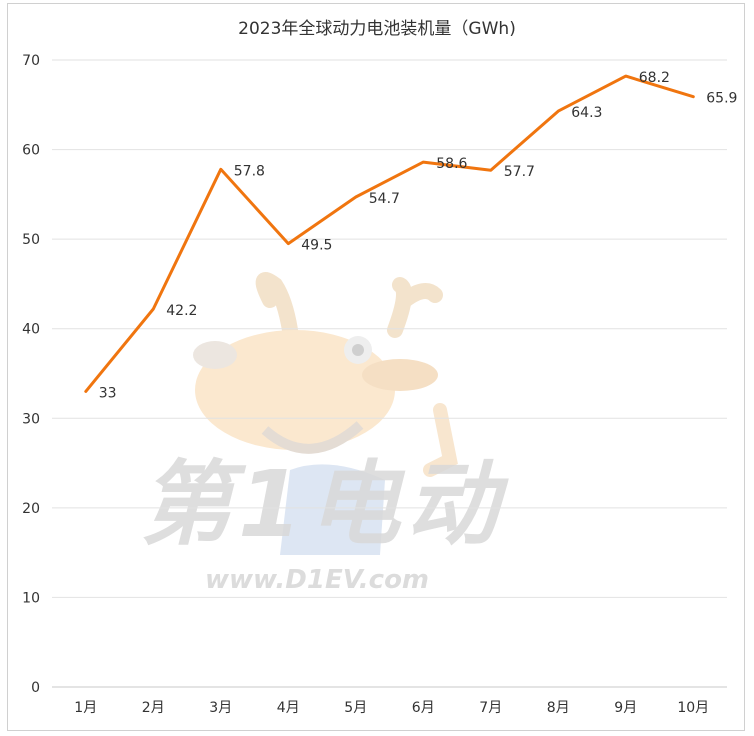  Describe the element at coordinates (220, 708) in the screenshot. I see `x-tick-label: 3月` at that location.